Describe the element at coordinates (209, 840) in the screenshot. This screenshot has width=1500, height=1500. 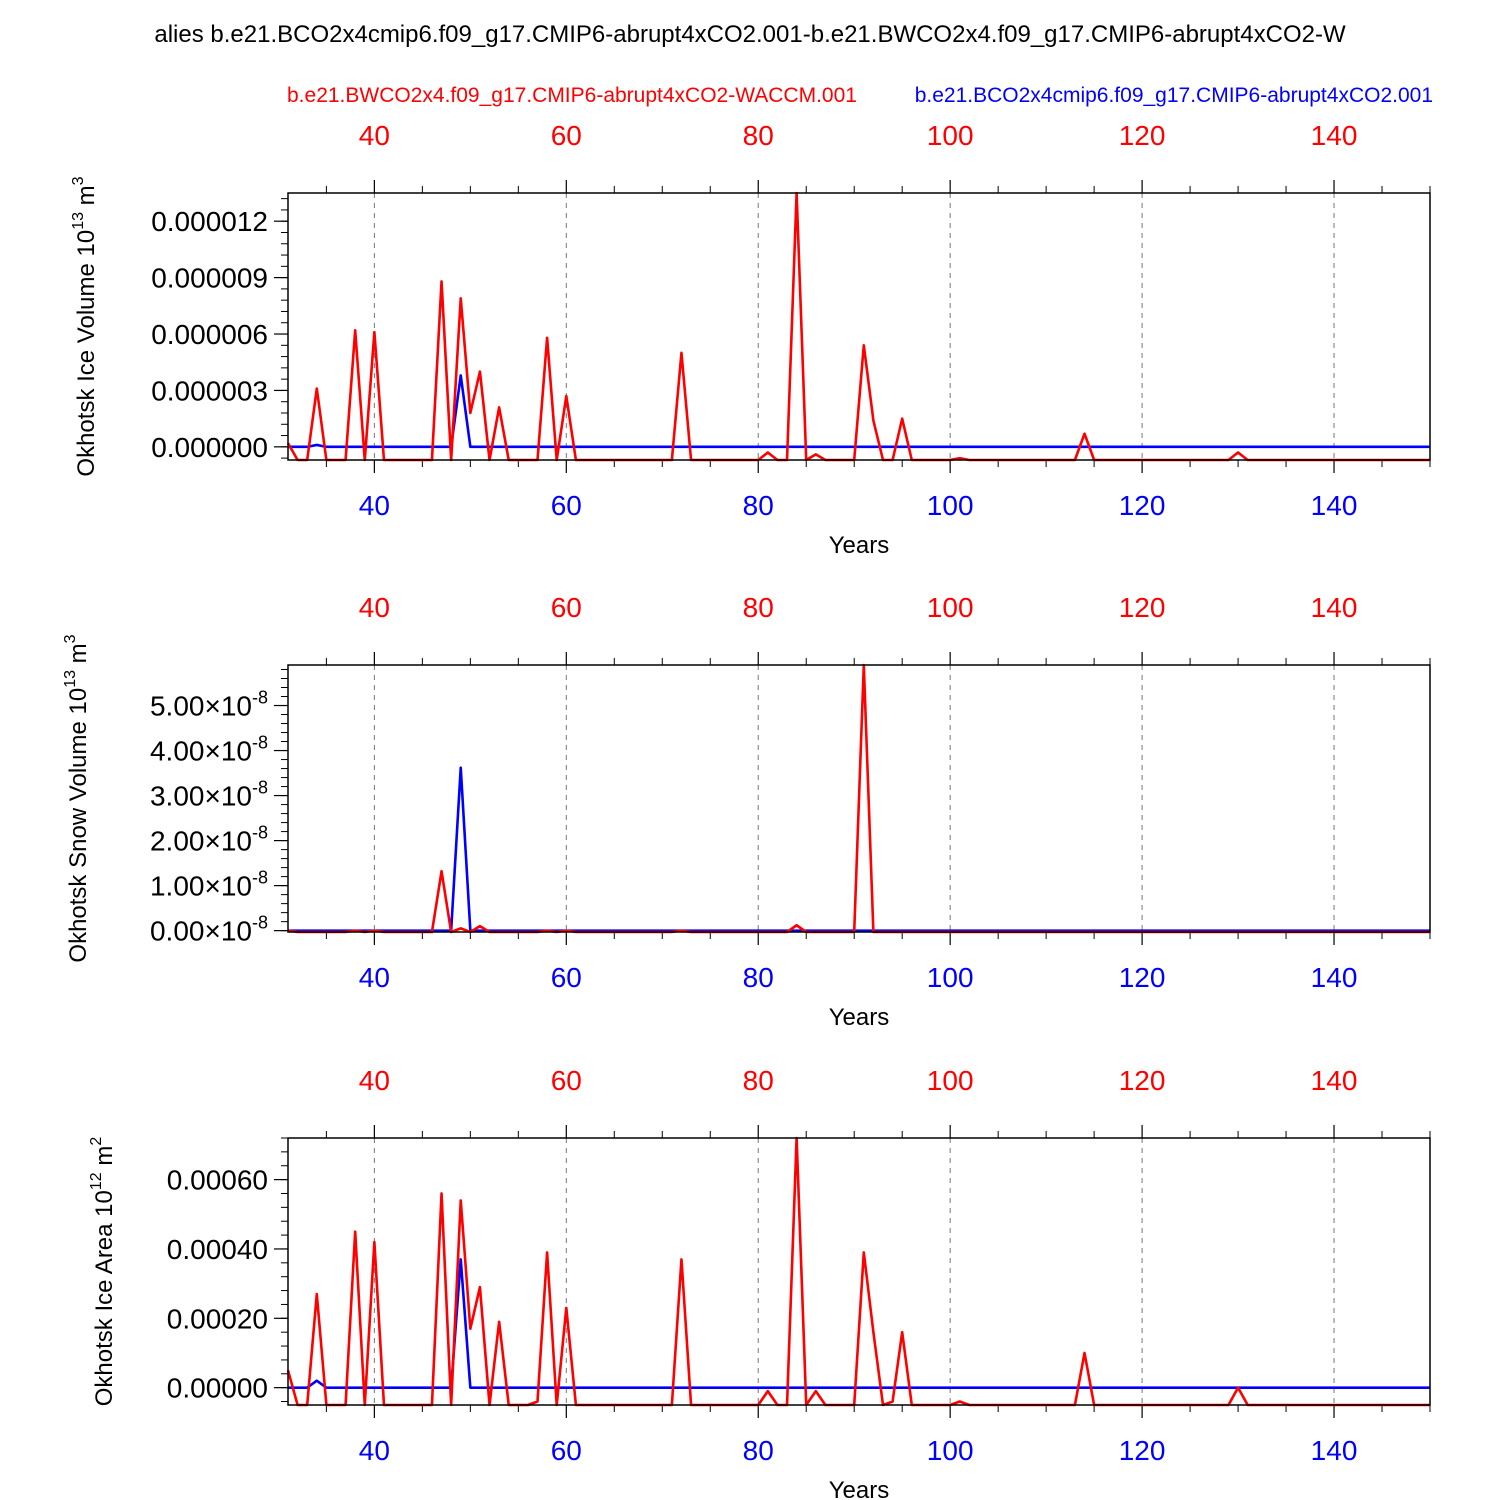
I see `y-tick-label: 2.00×10⁻⁸` at that location.